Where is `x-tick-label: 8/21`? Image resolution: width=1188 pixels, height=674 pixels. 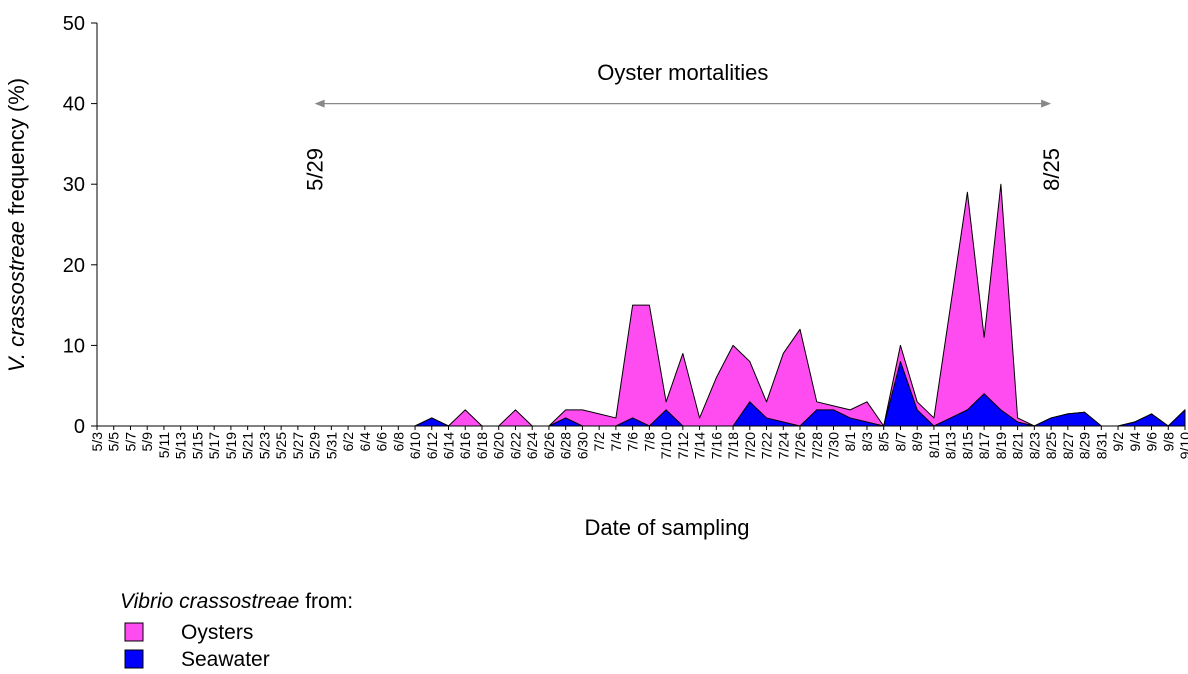 x-tick-label: 8/21 is located at coordinates (1018, 445).